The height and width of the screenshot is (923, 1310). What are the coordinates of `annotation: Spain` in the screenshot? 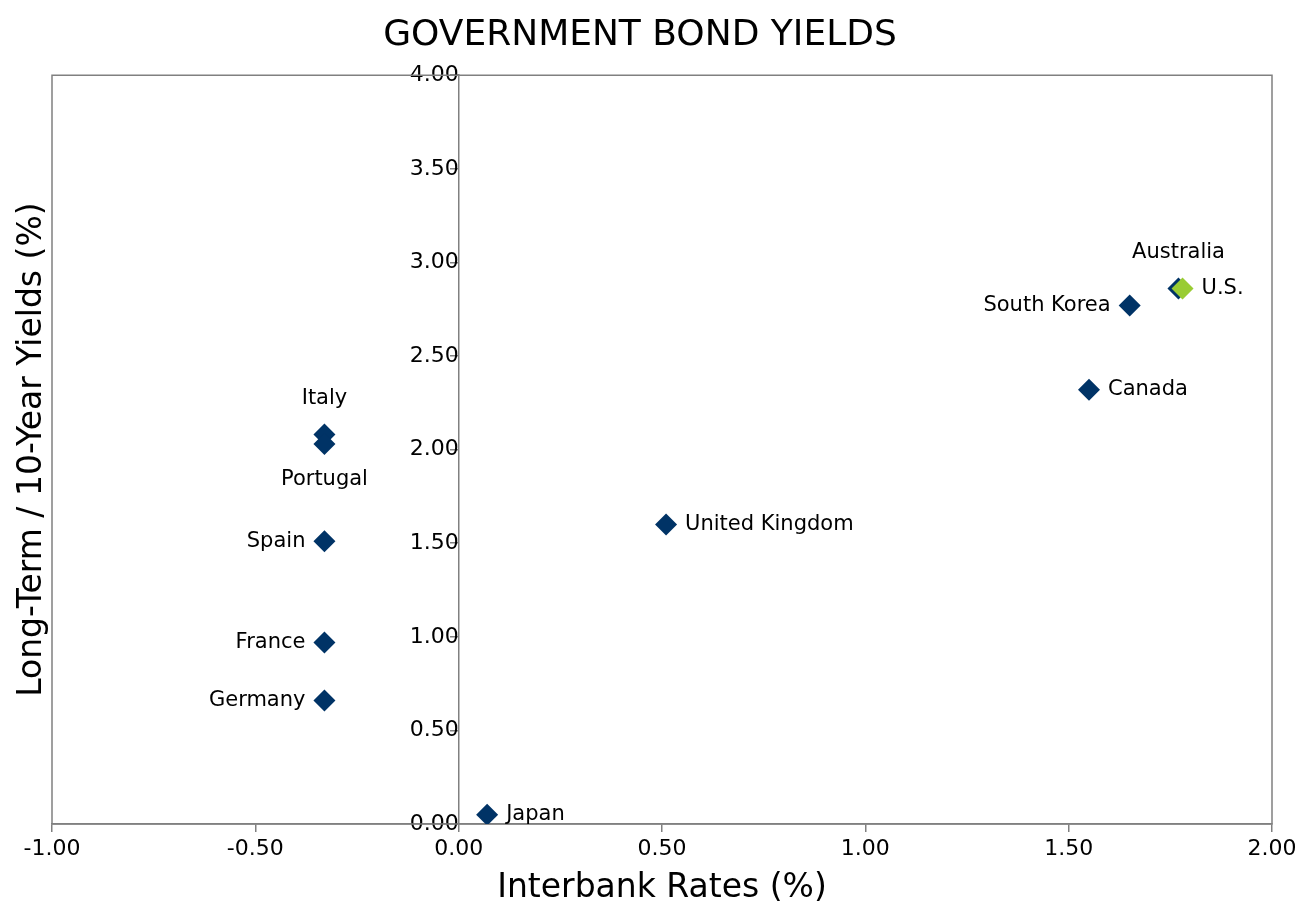 It's located at (276, 539).